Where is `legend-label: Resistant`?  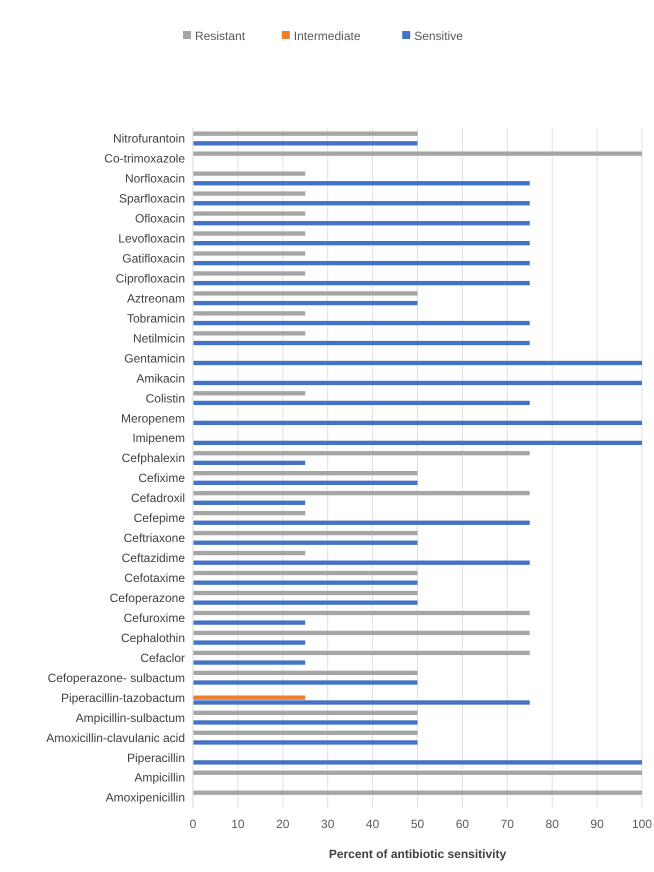 legend-label: Resistant is located at coordinates (220, 36).